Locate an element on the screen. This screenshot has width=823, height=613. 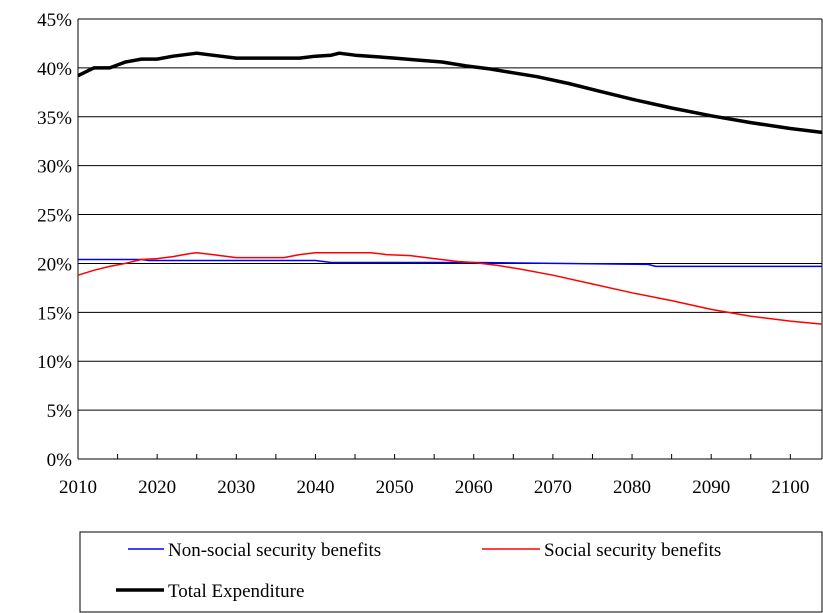
x-tick-labels: 2010 2020 2030 2040 2050 2060 2070 2080 2090 2100 is located at coordinates (434, 487).